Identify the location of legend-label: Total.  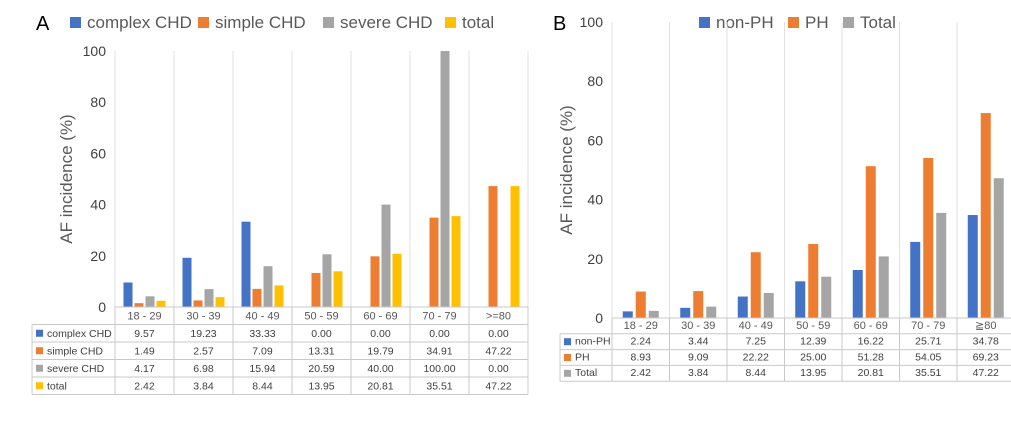
(878, 22).